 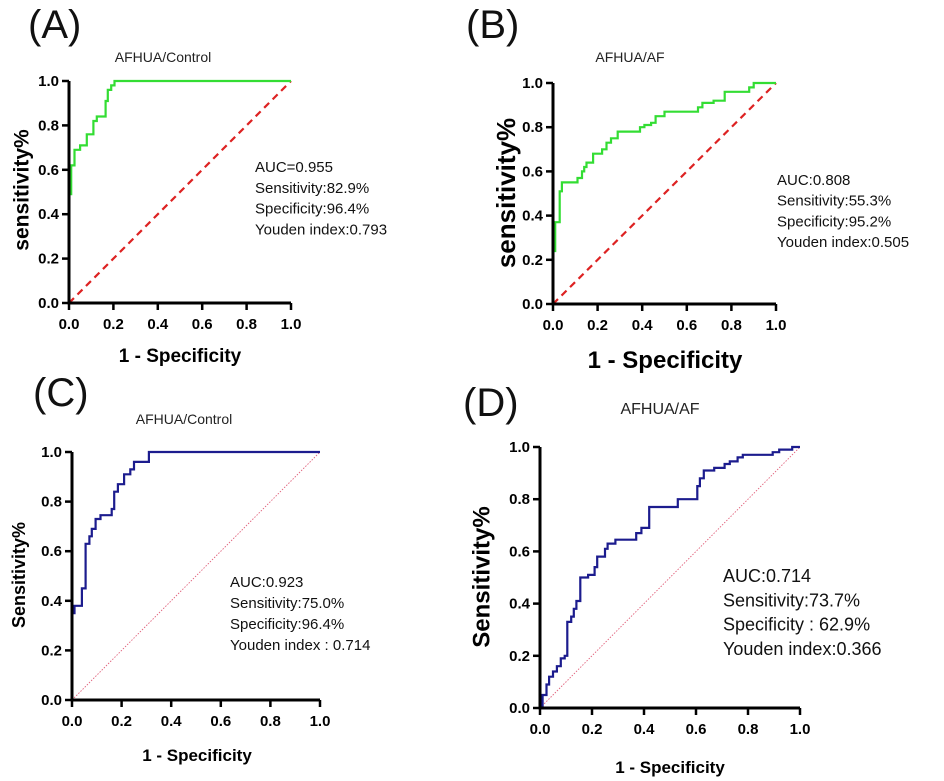 I want to click on stat-annotation: Youden index:0.793, so click(x=321, y=229).